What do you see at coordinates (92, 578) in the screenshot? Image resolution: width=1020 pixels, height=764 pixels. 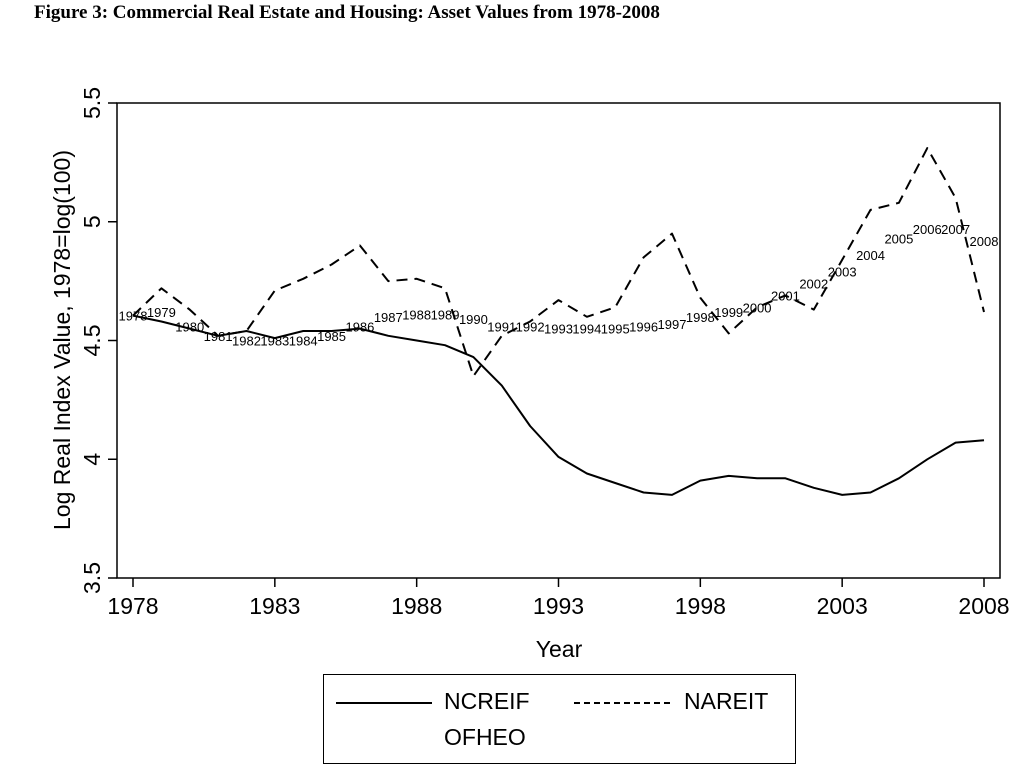 I see `y-tick-label: 3.5` at bounding box center [92, 578].